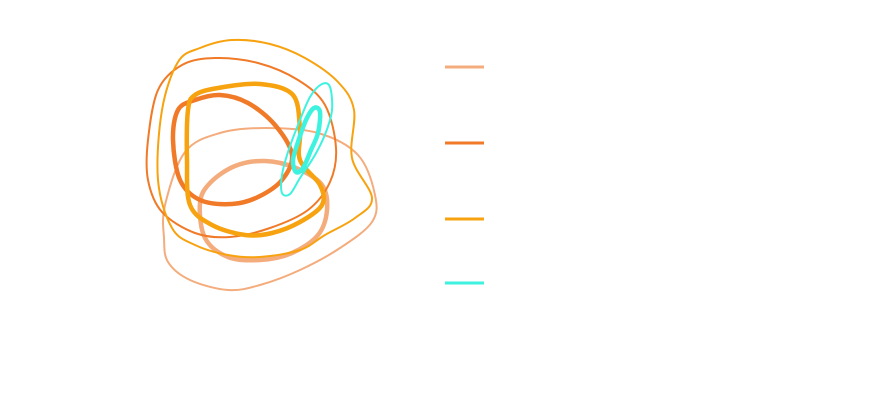 Image resolution: width=888 pixels, height=414 pixels. What do you see at coordinates (263, 210) in the screenshot?
I see `contour-series-1-inner` at bounding box center [263, 210].